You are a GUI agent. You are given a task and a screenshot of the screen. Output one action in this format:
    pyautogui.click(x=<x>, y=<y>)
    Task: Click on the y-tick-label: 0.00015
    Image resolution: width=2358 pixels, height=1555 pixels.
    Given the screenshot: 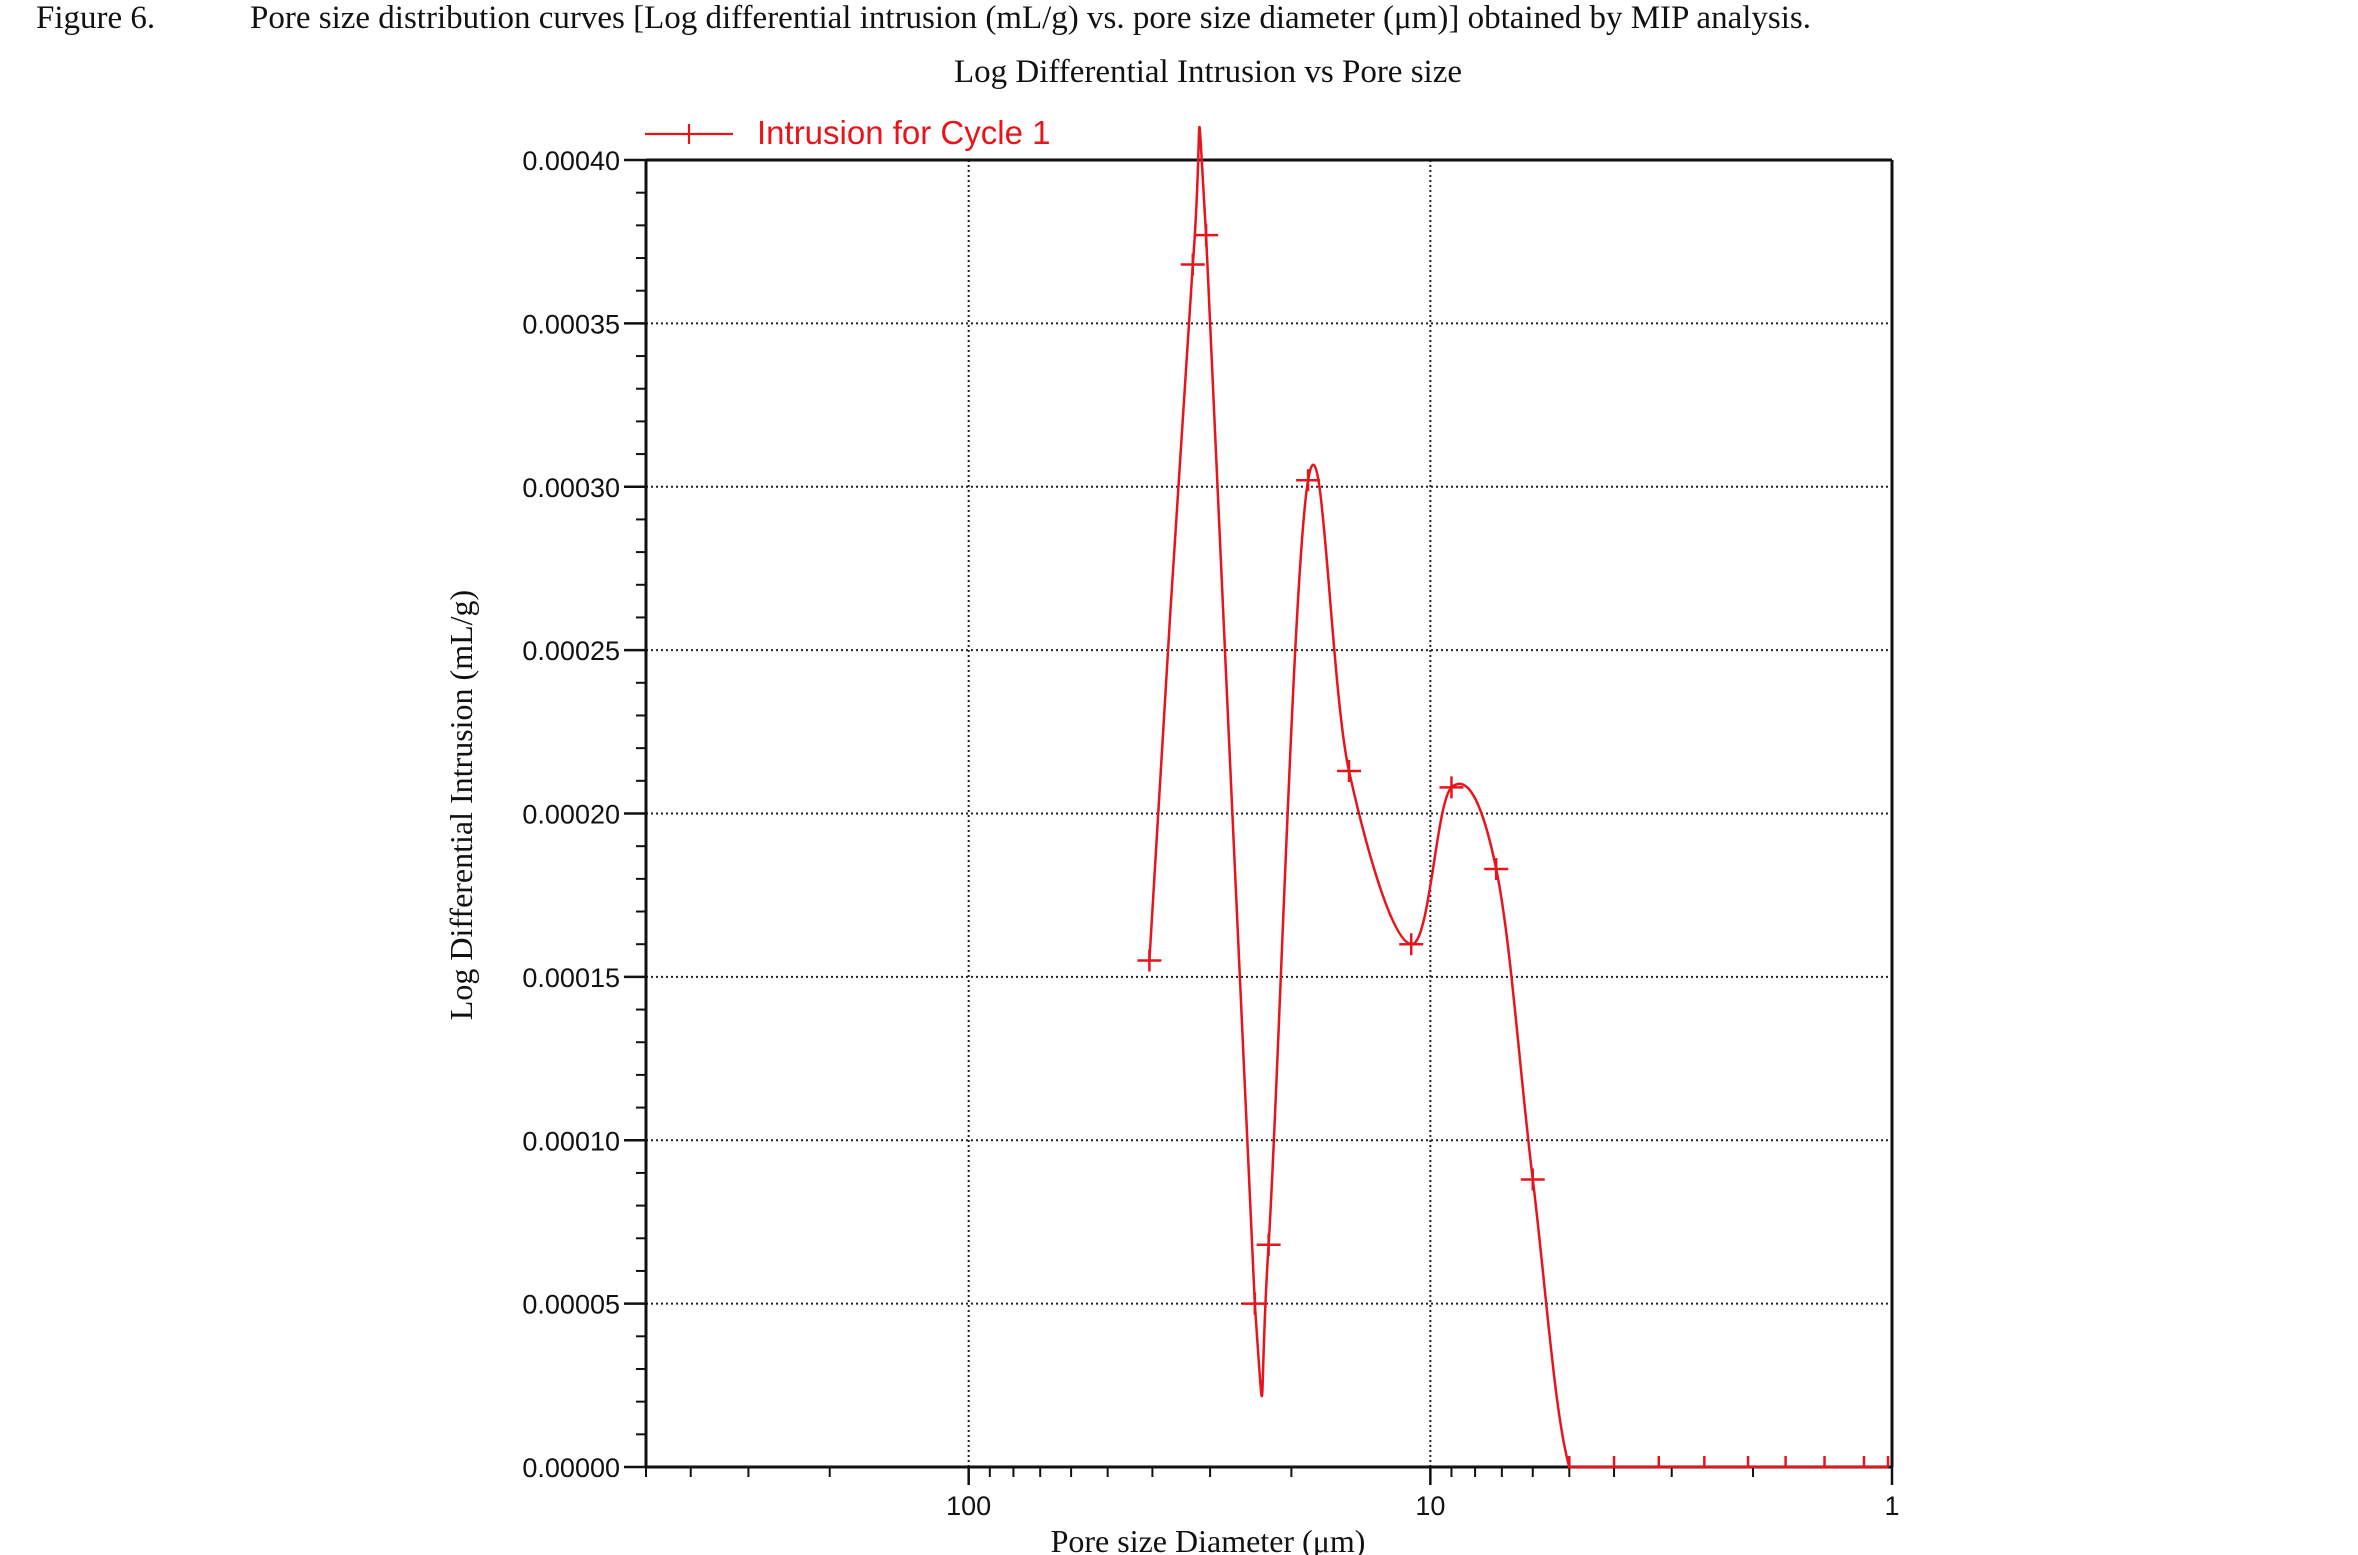 What is the action you would take?
    pyautogui.click(x=571, y=978)
    